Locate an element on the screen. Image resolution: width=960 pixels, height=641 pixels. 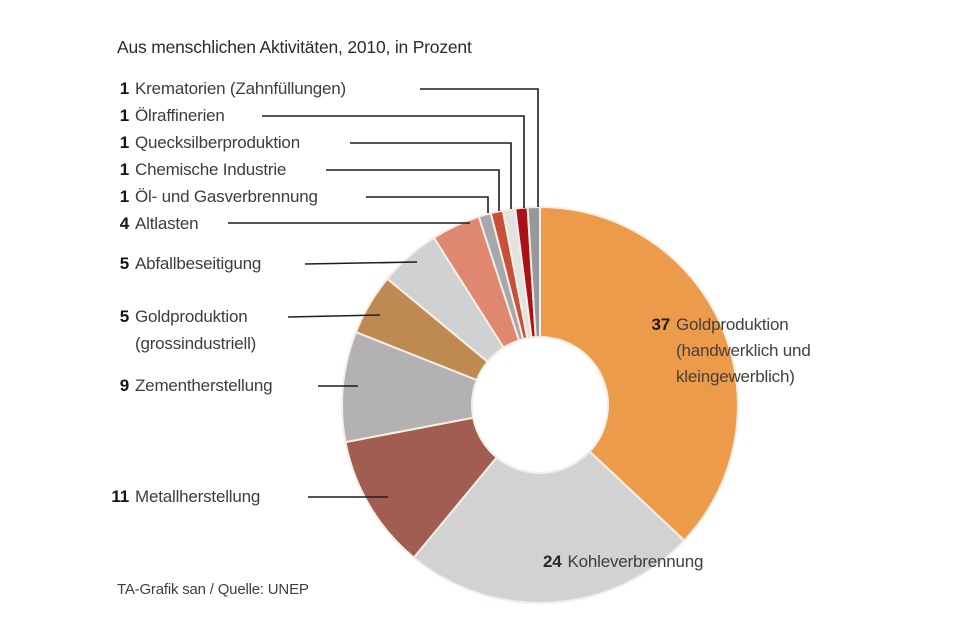
legend-label: Öl- und Gasverbrennung is located at coordinates (226, 196).